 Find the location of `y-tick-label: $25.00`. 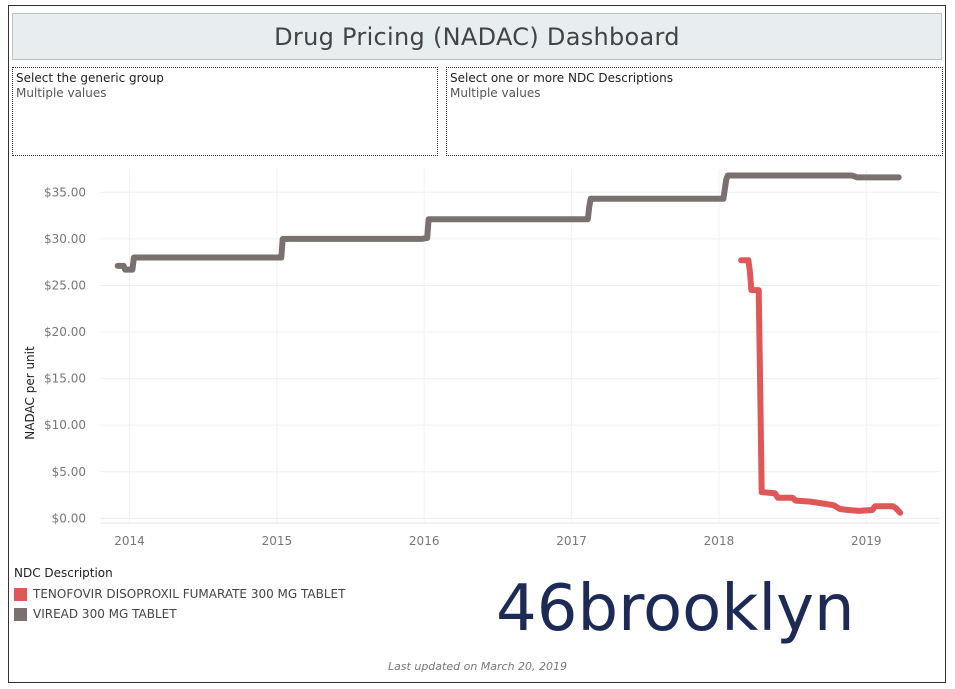

y-tick-label: $25.00 is located at coordinates (65, 285).